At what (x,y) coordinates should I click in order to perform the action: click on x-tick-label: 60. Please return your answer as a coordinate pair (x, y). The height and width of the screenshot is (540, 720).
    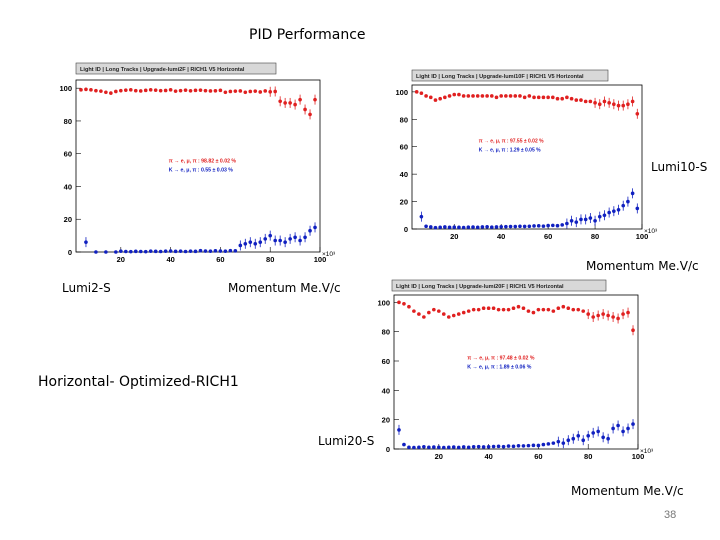
    Looking at the image, I should click on (548, 236).